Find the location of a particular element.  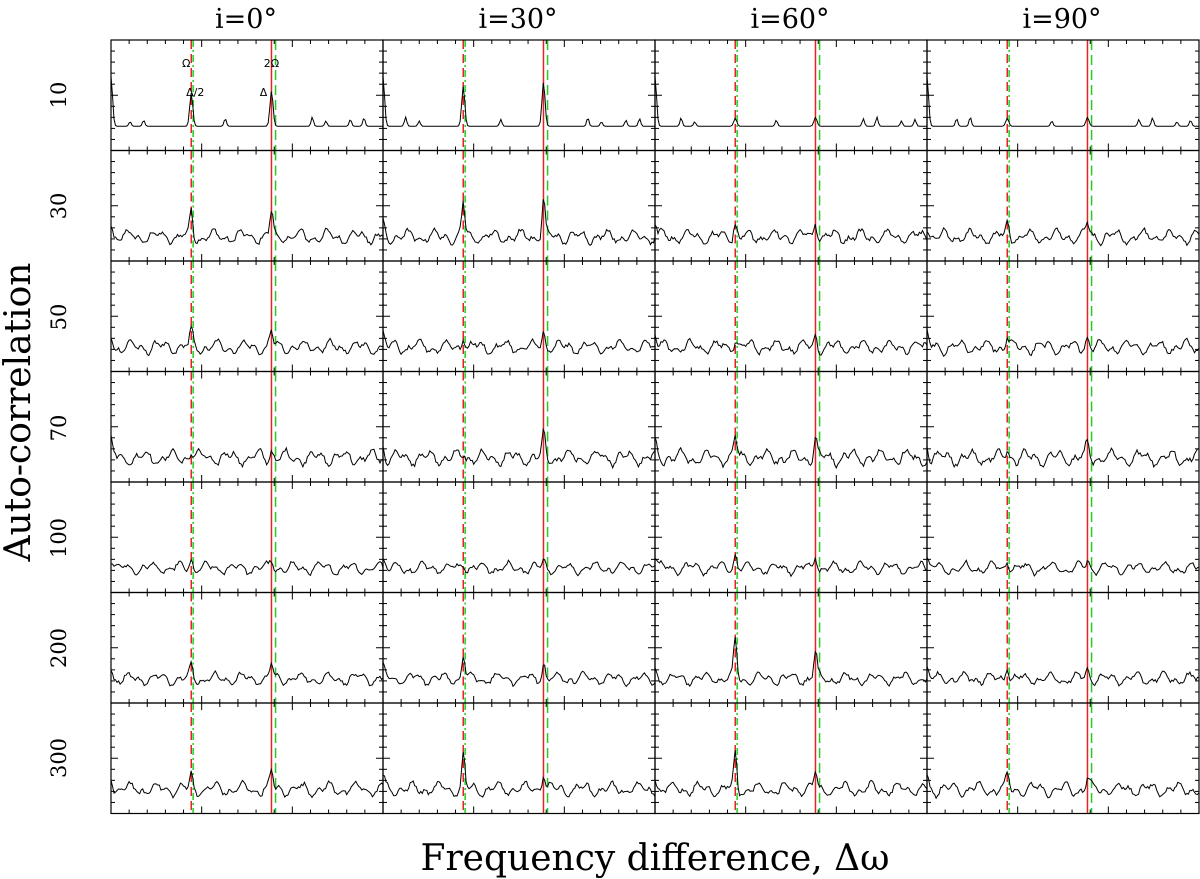

panel-r2-c3 is located at coordinates (1063, 316).